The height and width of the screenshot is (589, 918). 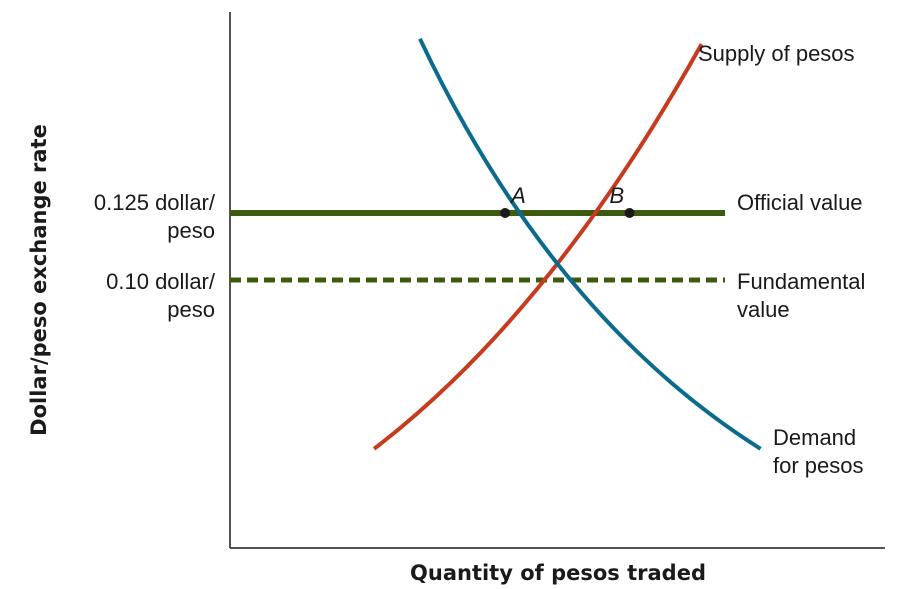 What do you see at coordinates (191, 230) in the screenshot?
I see `y-tick-label-0125-line2: peso` at bounding box center [191, 230].